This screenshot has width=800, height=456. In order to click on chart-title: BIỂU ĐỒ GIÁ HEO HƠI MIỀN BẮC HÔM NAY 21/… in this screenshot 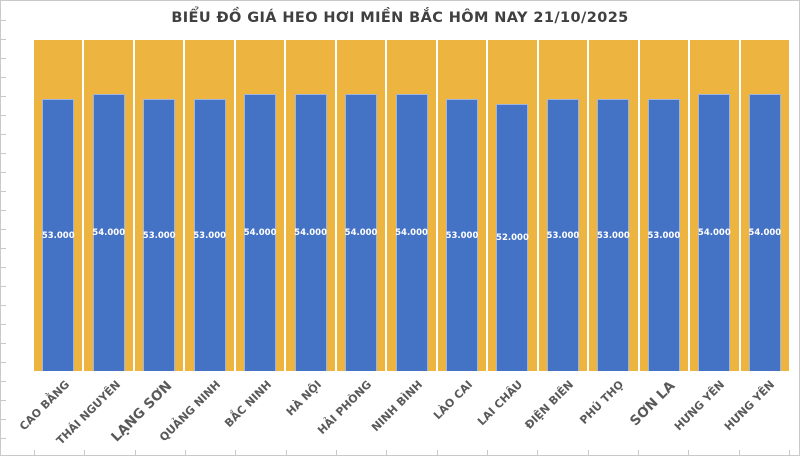, I will do `click(400, 18)`.